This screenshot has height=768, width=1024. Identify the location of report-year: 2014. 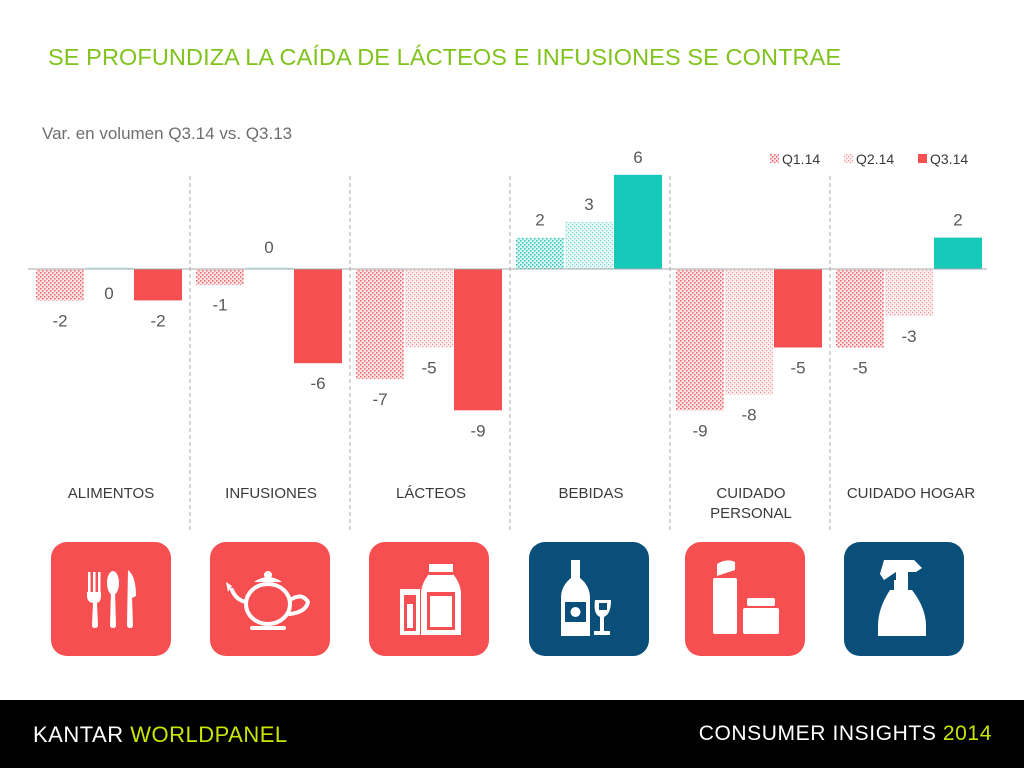
(967, 733).